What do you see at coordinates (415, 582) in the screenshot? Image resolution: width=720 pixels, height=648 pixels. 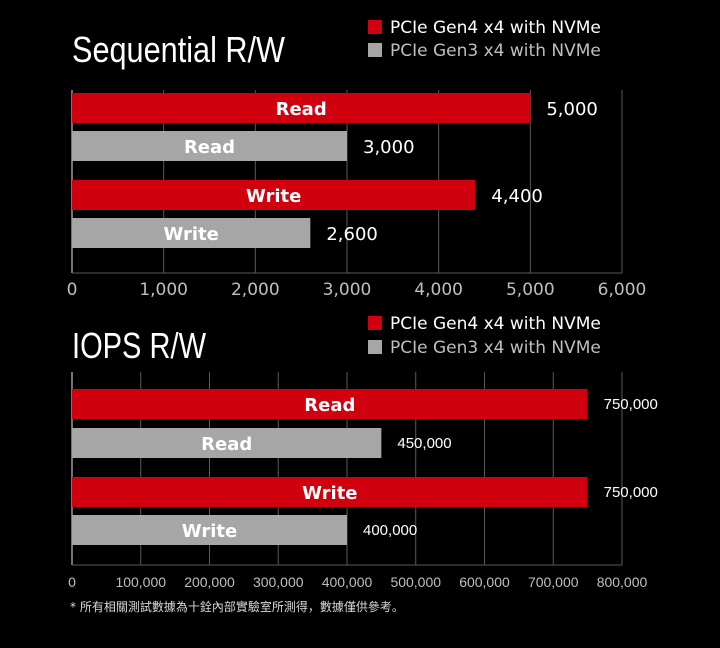 I see `x-tick-label: 500,000` at bounding box center [415, 582].